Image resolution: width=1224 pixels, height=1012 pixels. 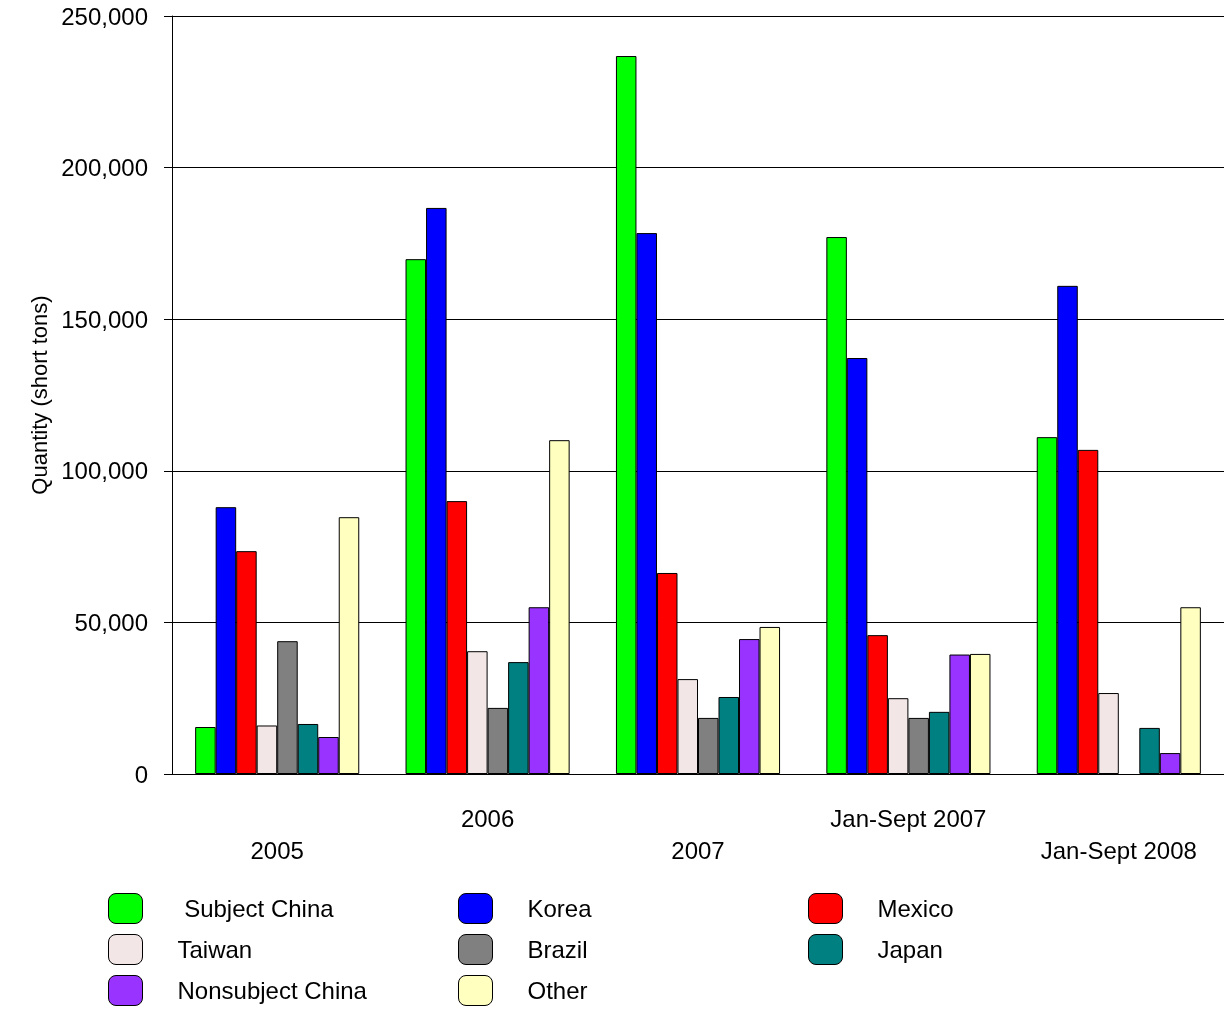 I want to click on legend-label: Korea, so click(x=560, y=908).